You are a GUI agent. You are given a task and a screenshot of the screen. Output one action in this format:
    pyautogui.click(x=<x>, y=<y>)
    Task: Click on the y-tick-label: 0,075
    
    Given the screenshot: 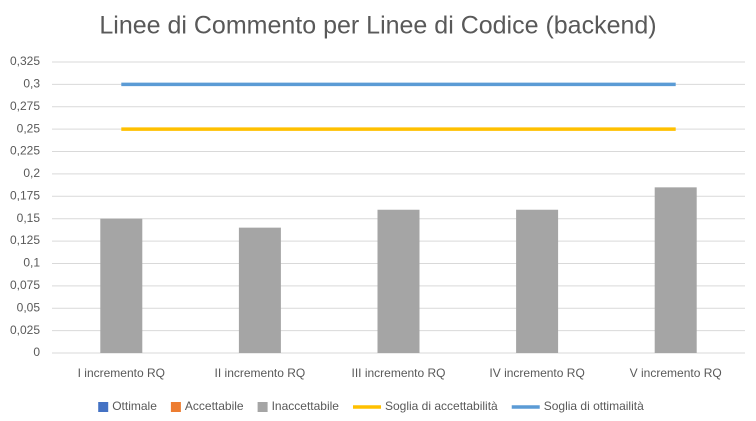 What is the action you would take?
    pyautogui.click(x=25, y=285)
    